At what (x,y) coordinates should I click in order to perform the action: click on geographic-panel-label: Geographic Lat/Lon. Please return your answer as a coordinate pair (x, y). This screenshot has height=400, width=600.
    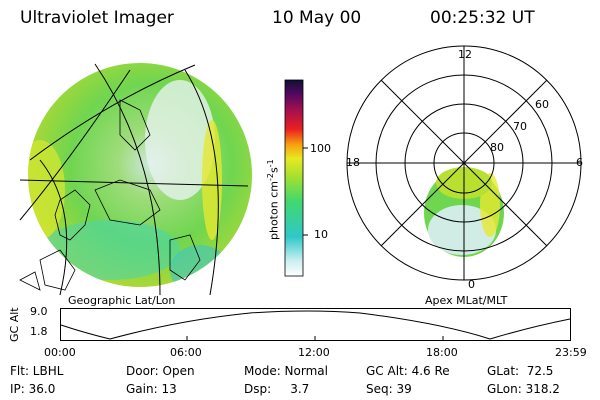
    Looking at the image, I should click on (122, 300).